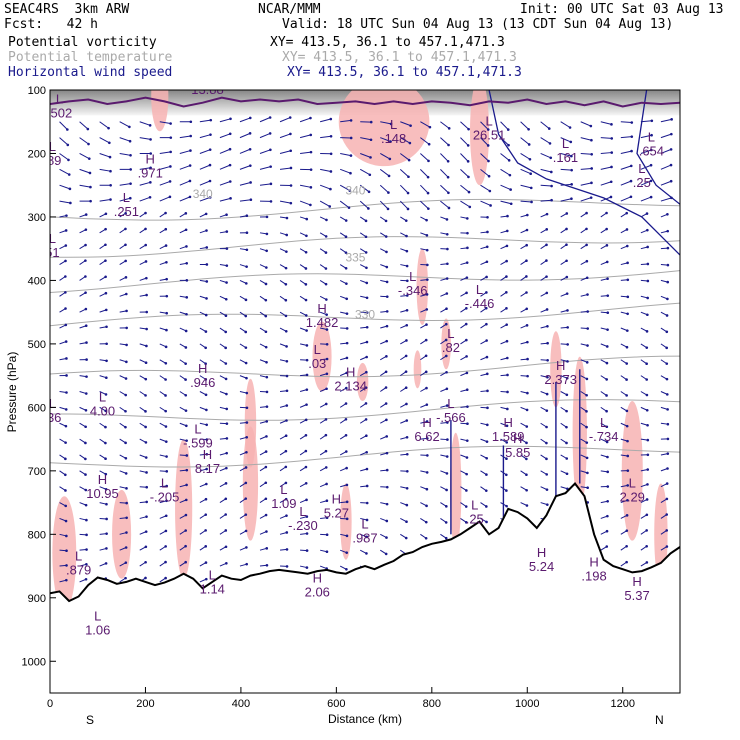 This screenshot has width=740, height=740. What do you see at coordinates (451, 417) in the screenshot?
I see `extremum-value: -.566` at bounding box center [451, 417].